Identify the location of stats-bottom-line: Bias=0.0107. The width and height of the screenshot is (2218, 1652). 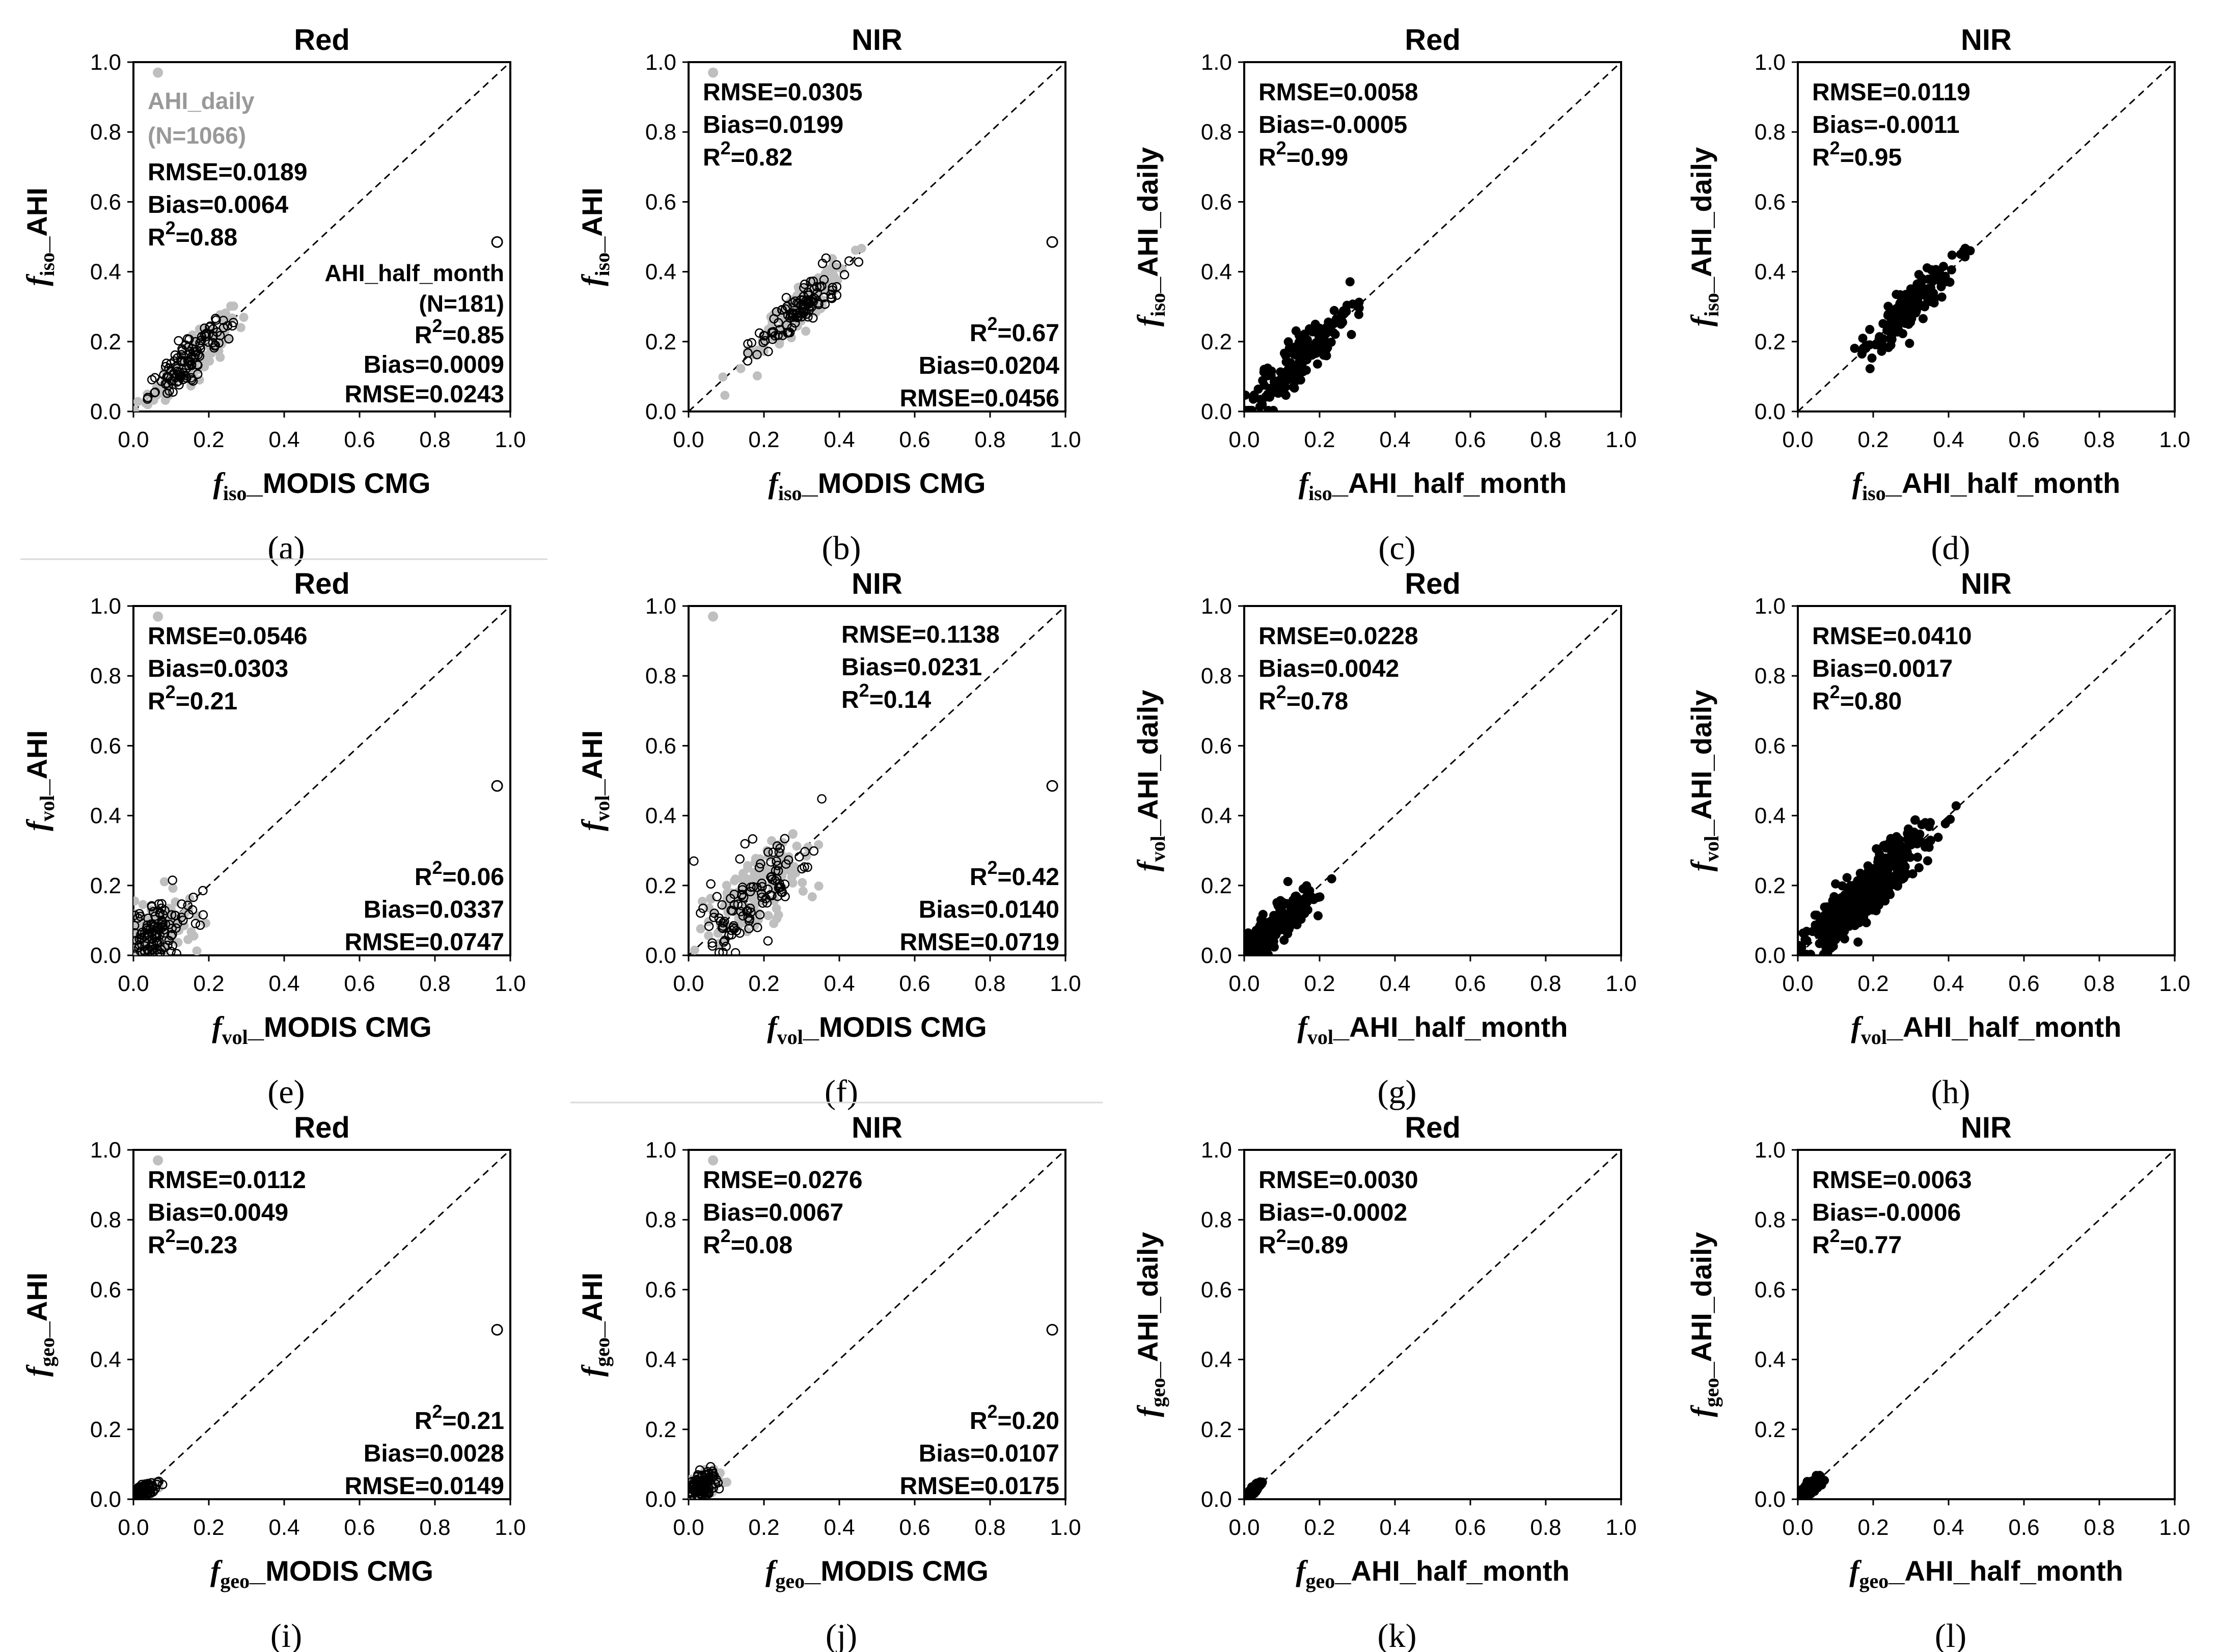
(989, 1453).